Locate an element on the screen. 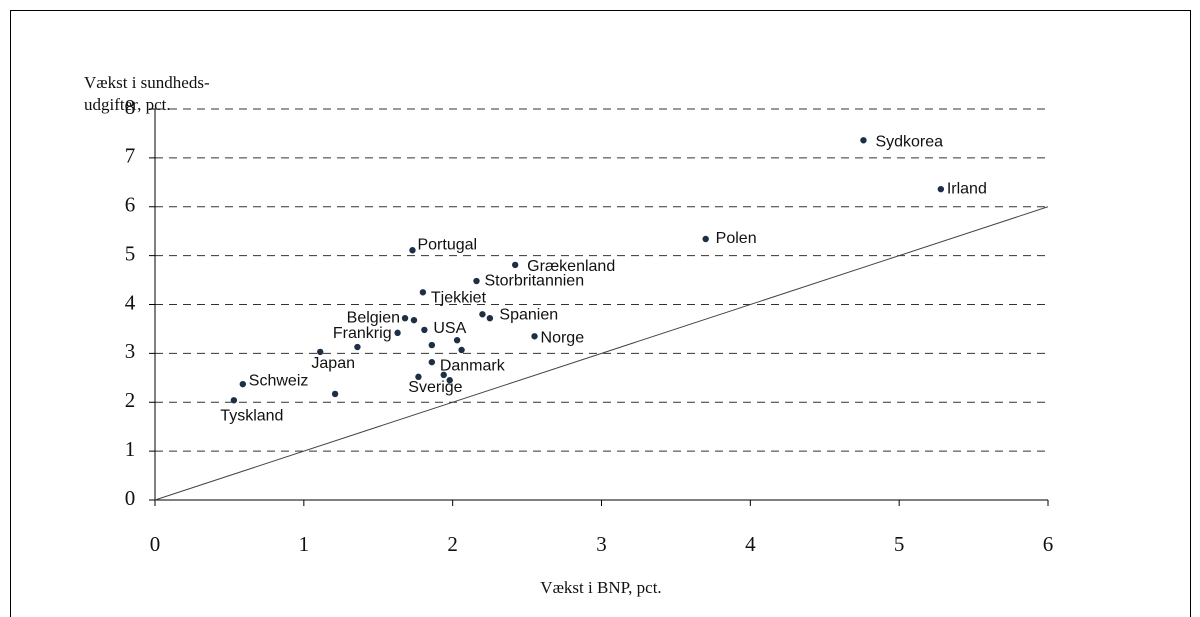  x-tick-label: 2 is located at coordinates (452, 544).